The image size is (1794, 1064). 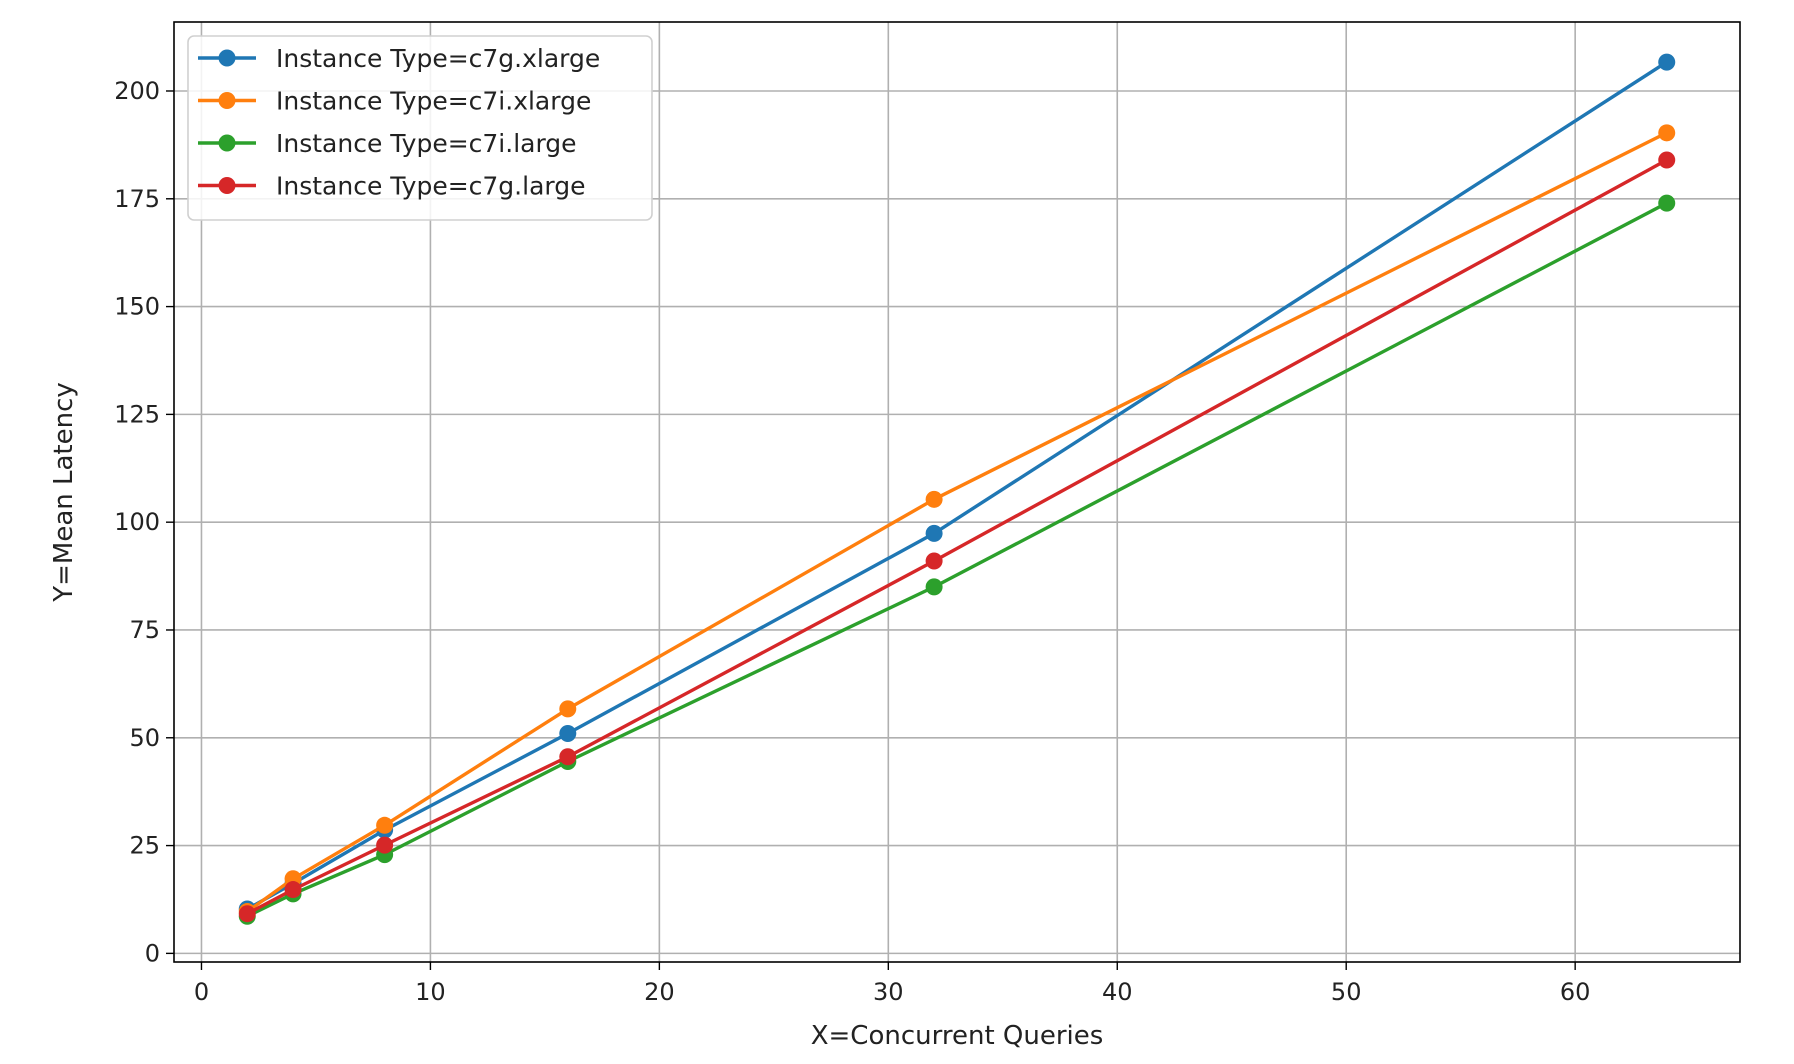 I want to click on legend-item: Instance Type=c7g.large, so click(x=391, y=186).